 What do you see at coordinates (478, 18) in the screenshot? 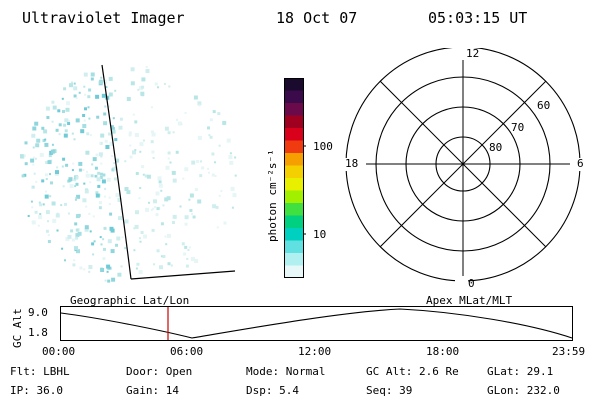
I see `header-time: 05:03:15 UT` at bounding box center [478, 18].